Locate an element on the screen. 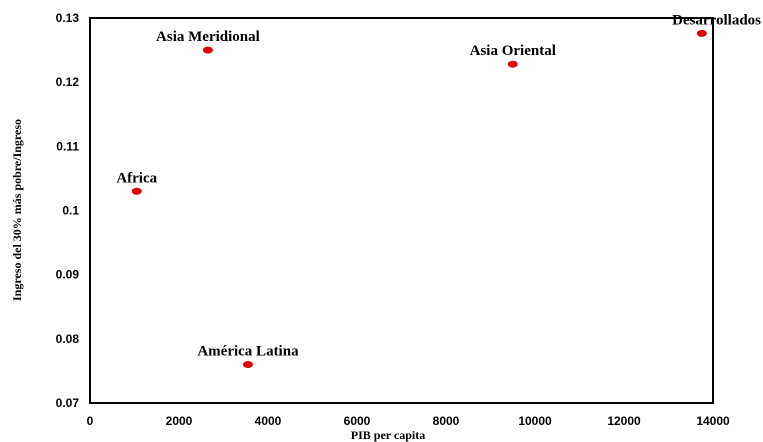  y-tick-label: 0.13 is located at coordinates (68, 18).